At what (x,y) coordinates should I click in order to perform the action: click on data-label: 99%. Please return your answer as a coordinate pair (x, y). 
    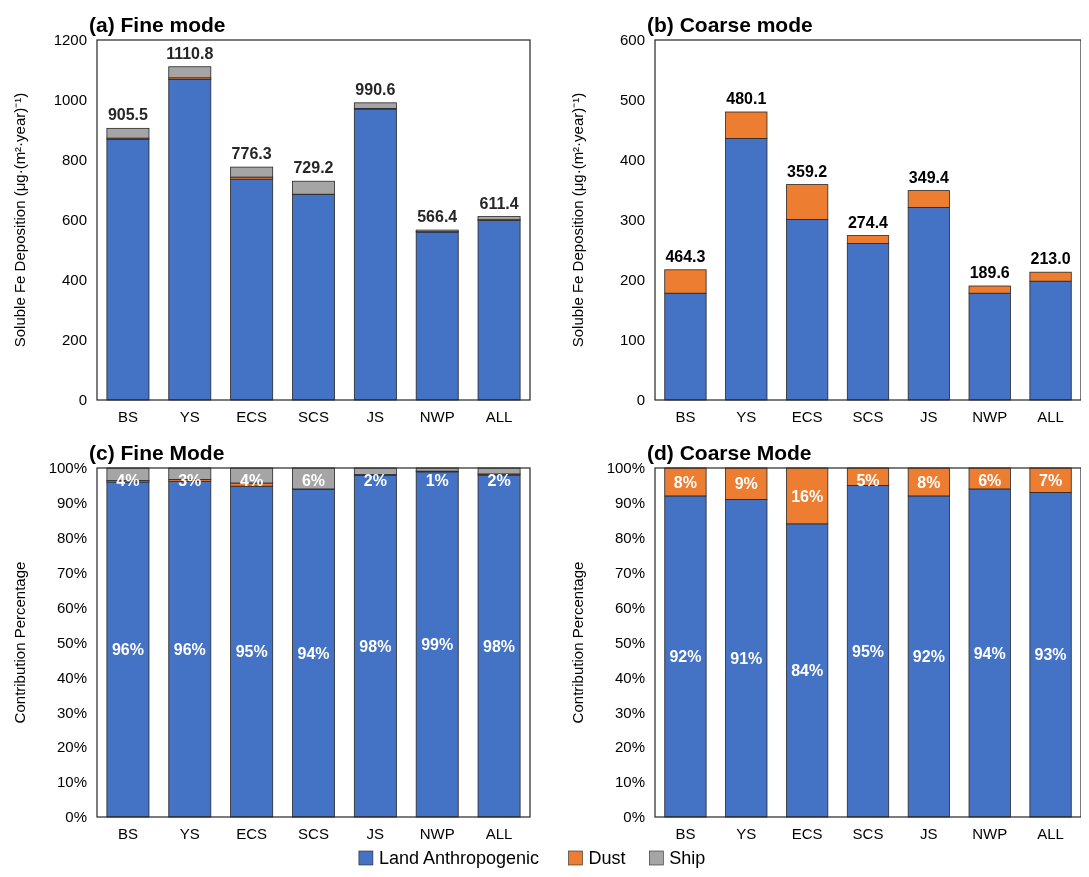
    Looking at the image, I should click on (437, 645).